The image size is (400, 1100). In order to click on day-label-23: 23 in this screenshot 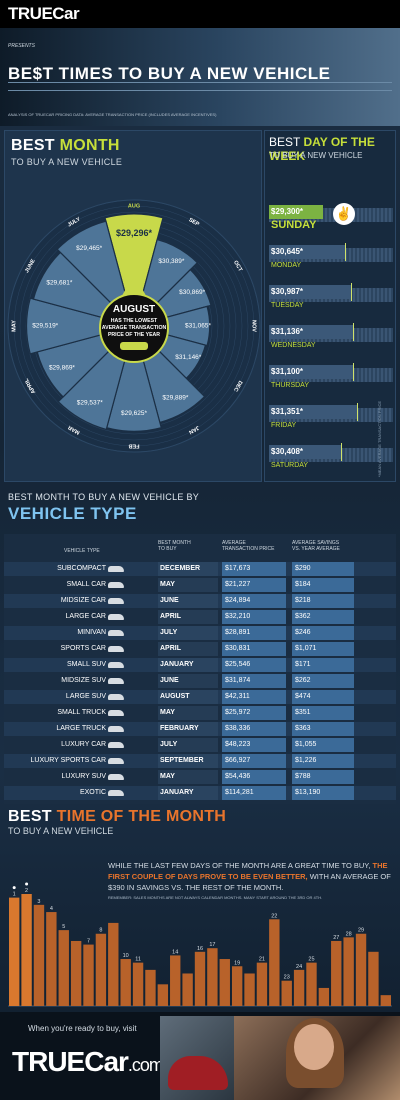, I will do `click(287, 978)`.